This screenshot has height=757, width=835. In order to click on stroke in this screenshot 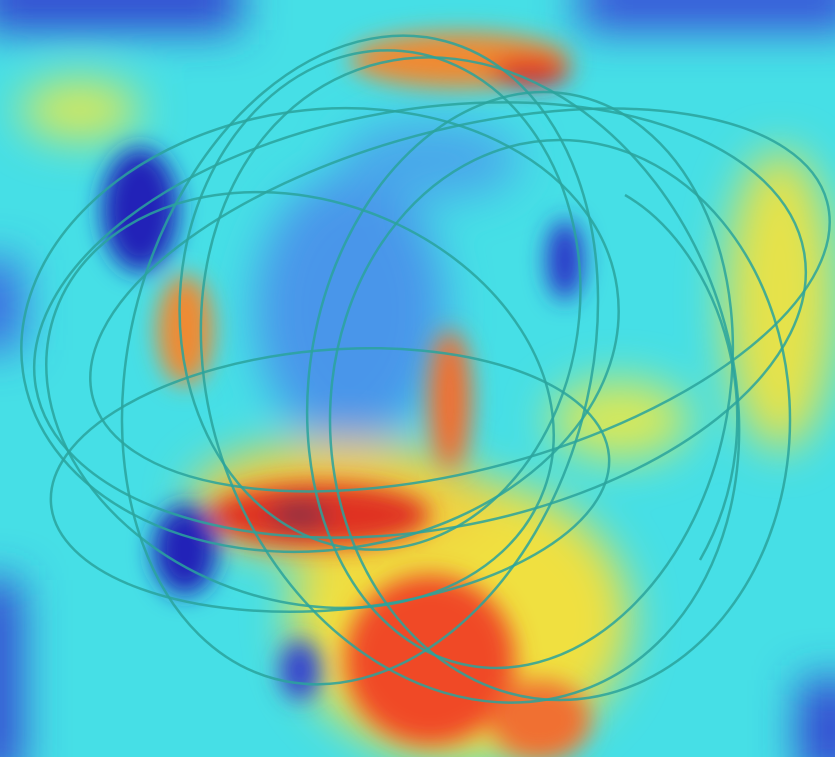, I will do `click(681, 377)`.